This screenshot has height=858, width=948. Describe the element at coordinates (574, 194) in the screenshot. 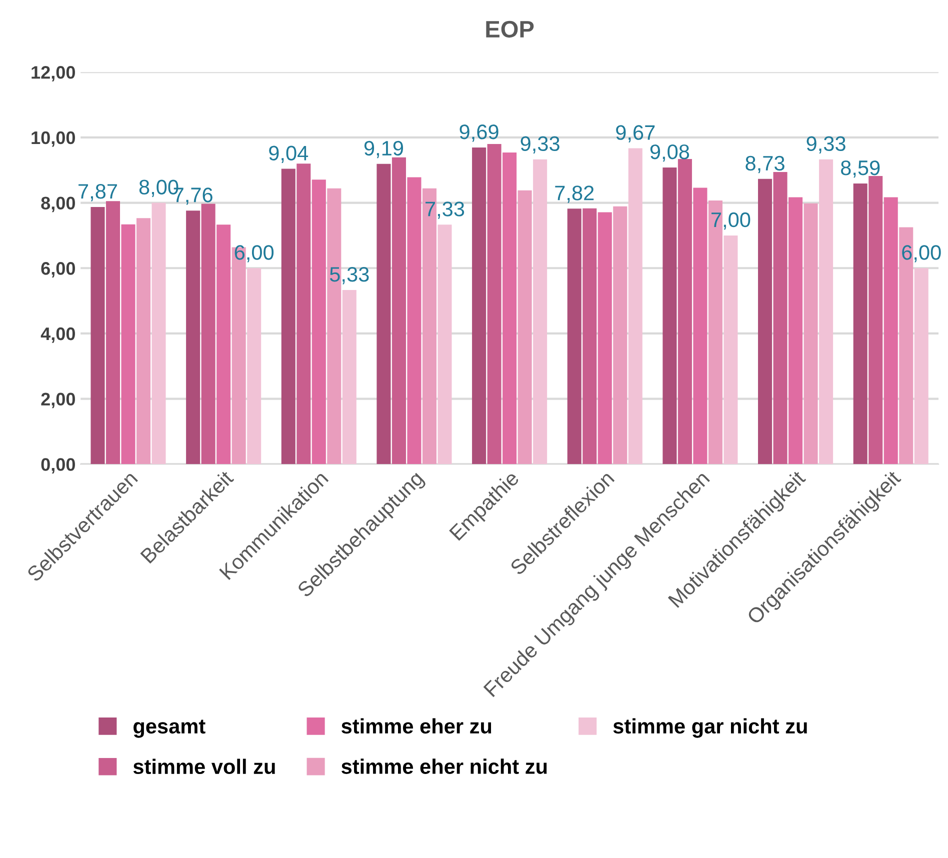

I see `data-label: 7,82` at that location.